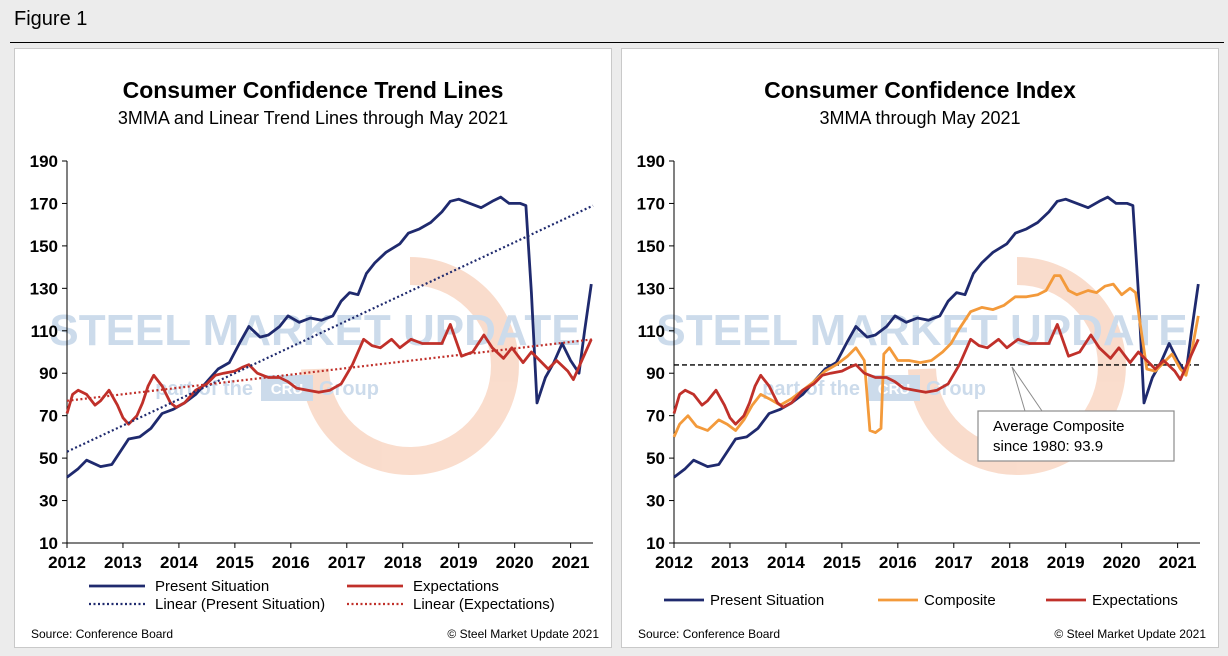 The image size is (1228, 656). I want to click on callout-pointer, so click(1027, 389).